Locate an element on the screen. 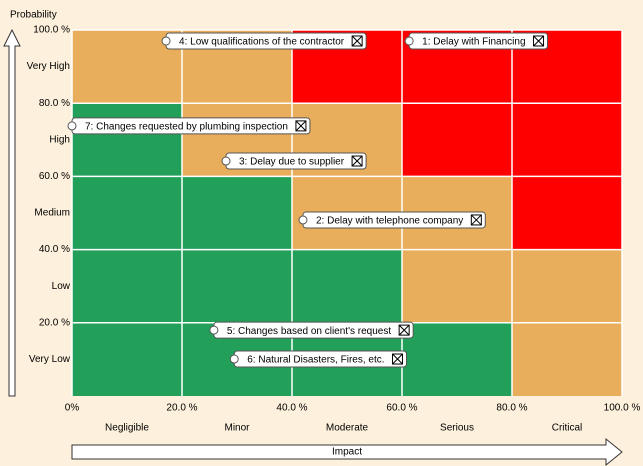 Image resolution: width=643 pixels, height=466 pixels. y-axis-title: Probability is located at coordinates (33, 15).